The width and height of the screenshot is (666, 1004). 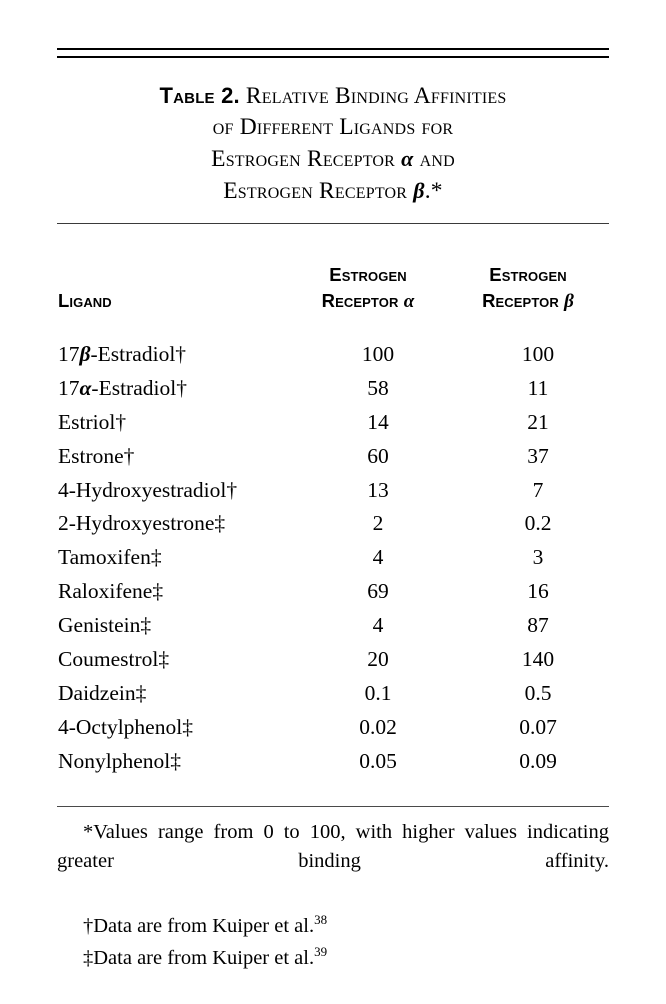 What do you see at coordinates (538, 387) in the screenshot?
I see `cell-estrogen-receptor-beta: 11` at bounding box center [538, 387].